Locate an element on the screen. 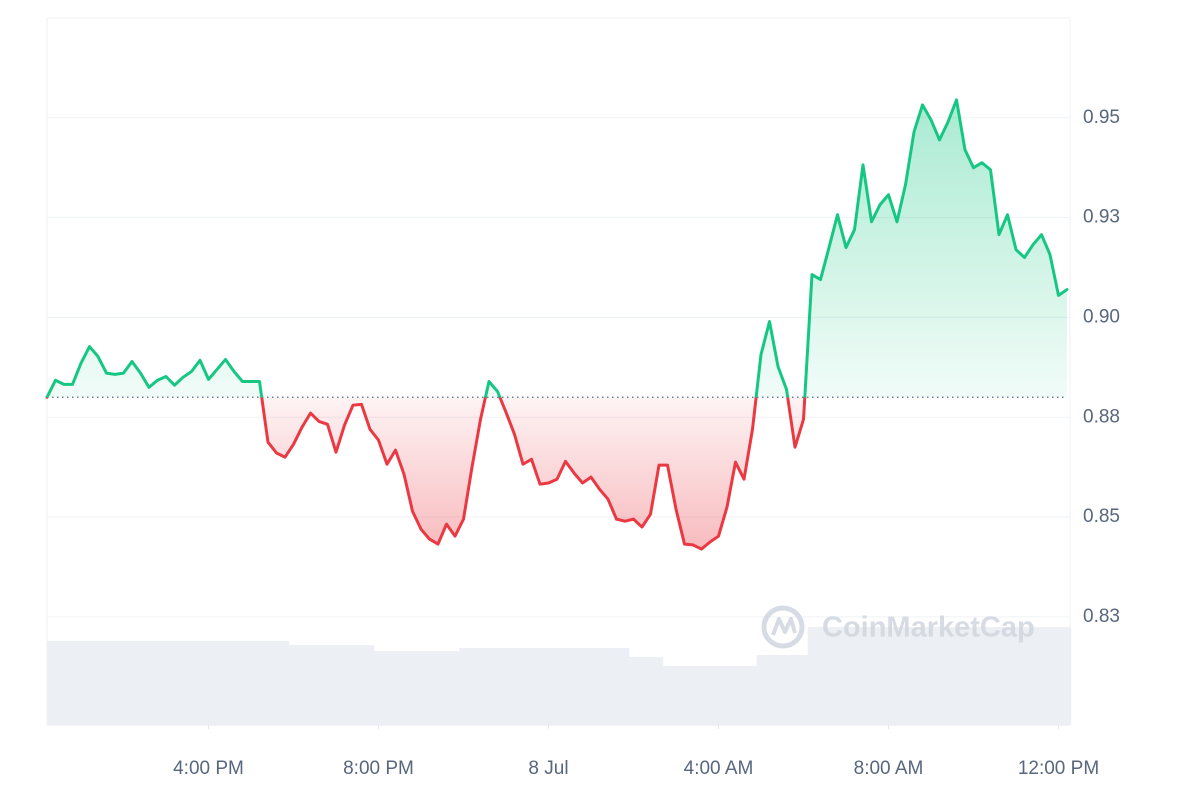  y-tick-label: 0.85 is located at coordinates (1101, 516).